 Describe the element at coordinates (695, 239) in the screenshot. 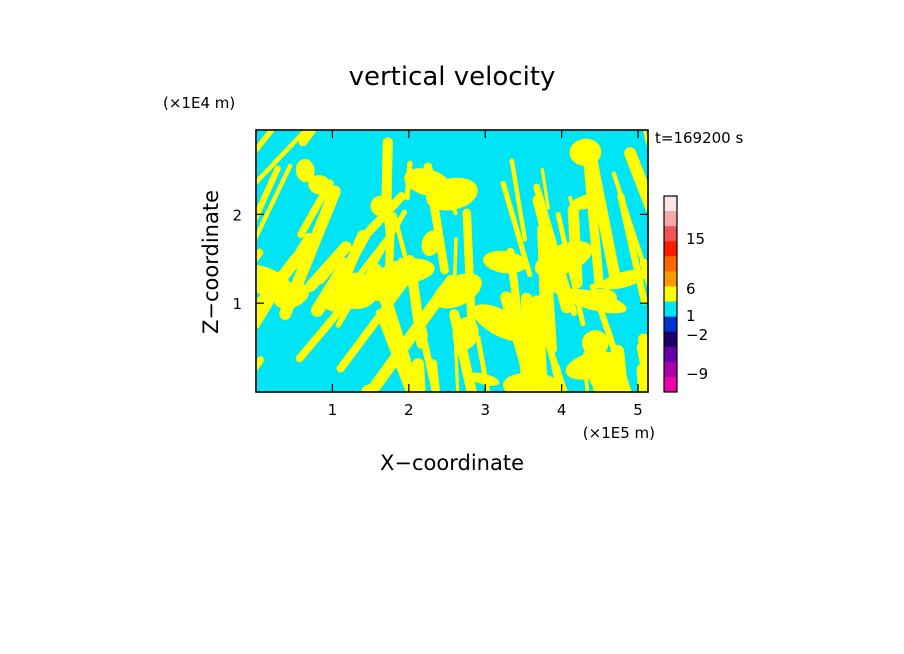

I see `colorbar-tick-label: 15` at that location.